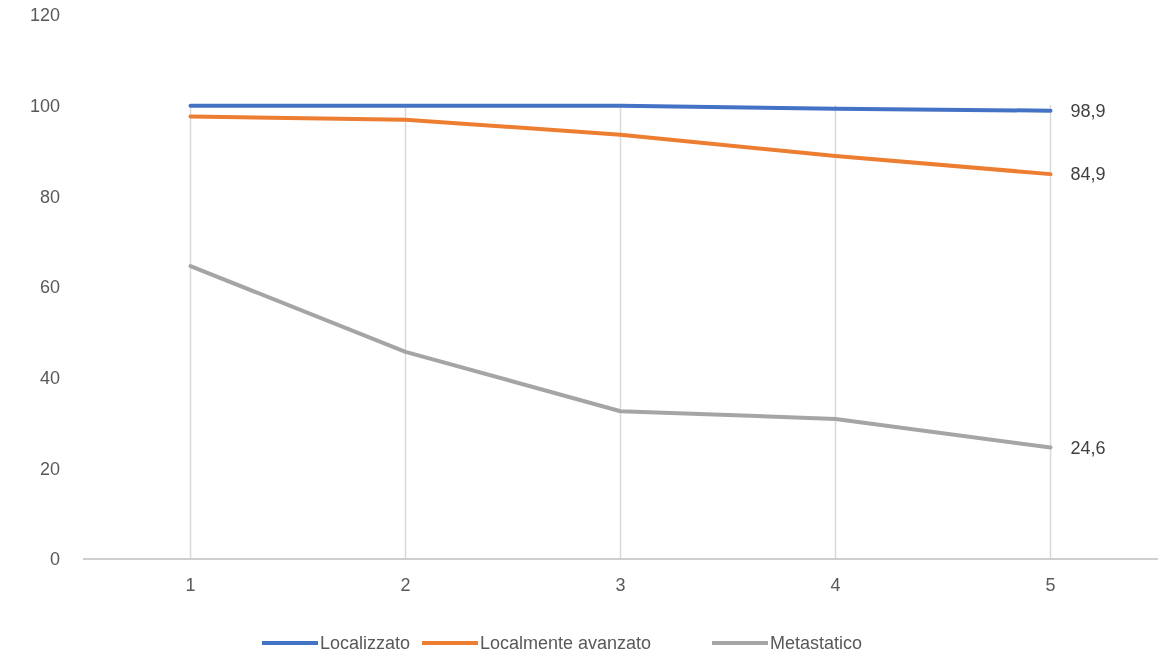 The height and width of the screenshot is (656, 1166). I want to click on line-series, so click(620, 145).